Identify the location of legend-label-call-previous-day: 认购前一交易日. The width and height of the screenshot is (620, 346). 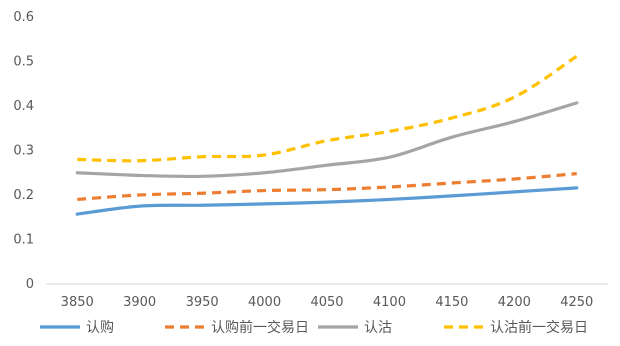
(260, 327).